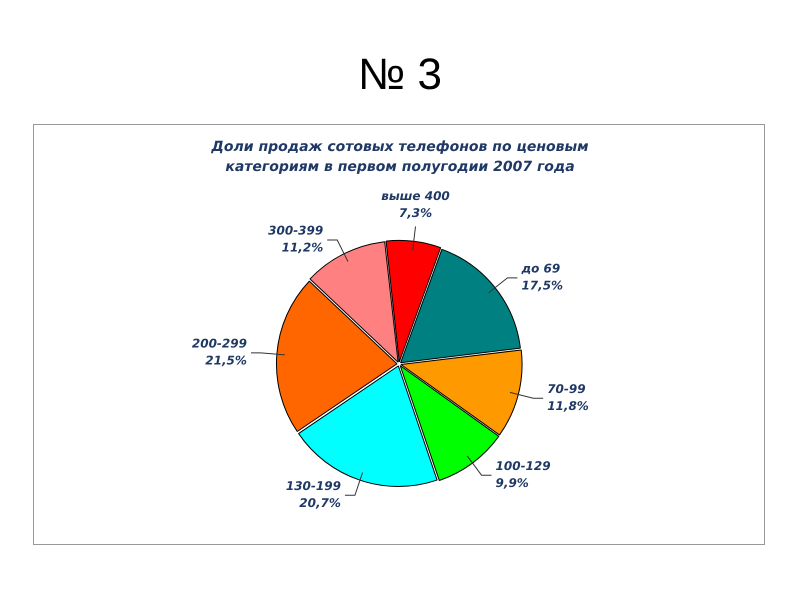  What do you see at coordinates (400, 157) in the screenshot?
I see `chart-title: Доли продаж сотовых телефонов по ценовым категориям в первом полугодии 2007 года` at bounding box center [400, 157].